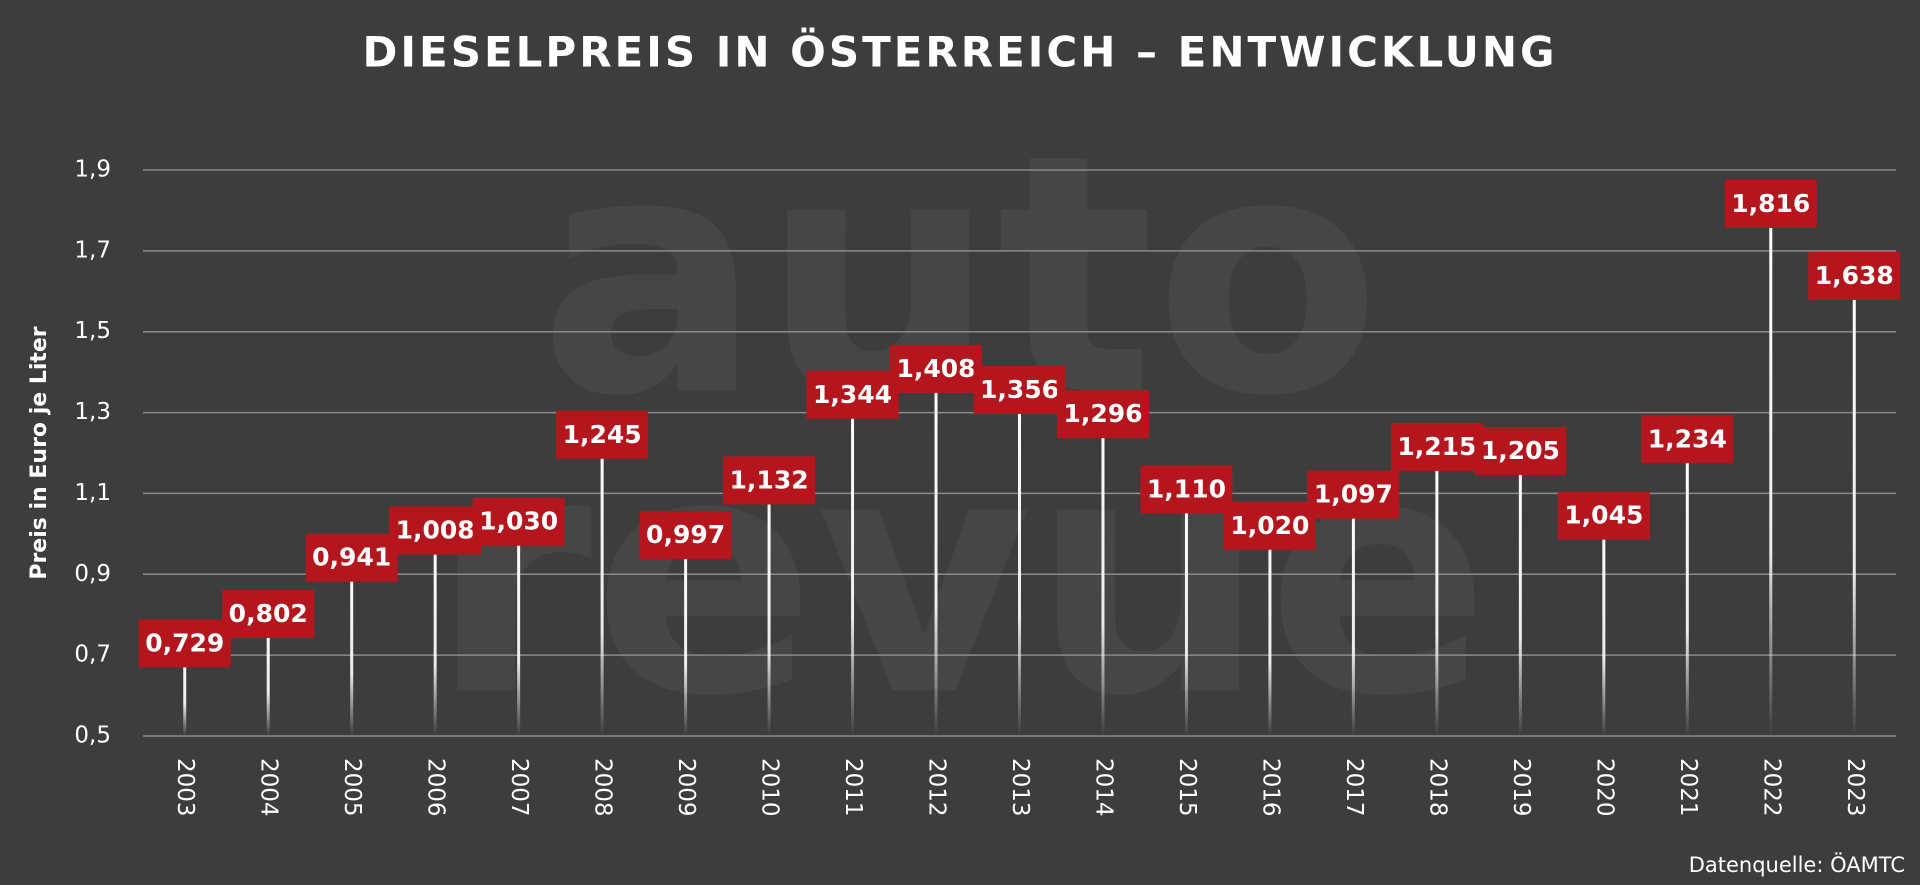  Describe the element at coordinates (1103, 787) in the screenshot. I see `x-tick-label: 2014` at that location.